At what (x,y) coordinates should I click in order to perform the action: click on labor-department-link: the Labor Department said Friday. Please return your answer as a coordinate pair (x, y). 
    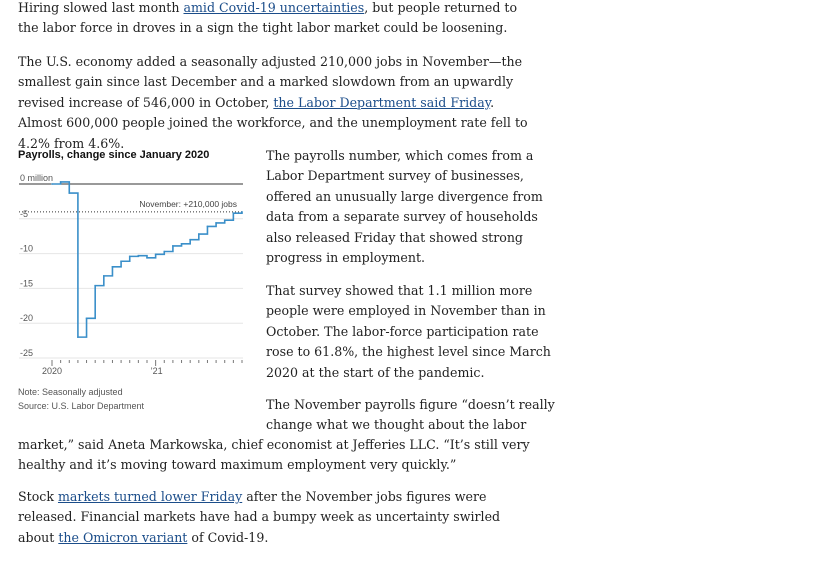
    Looking at the image, I should click on (382, 102).